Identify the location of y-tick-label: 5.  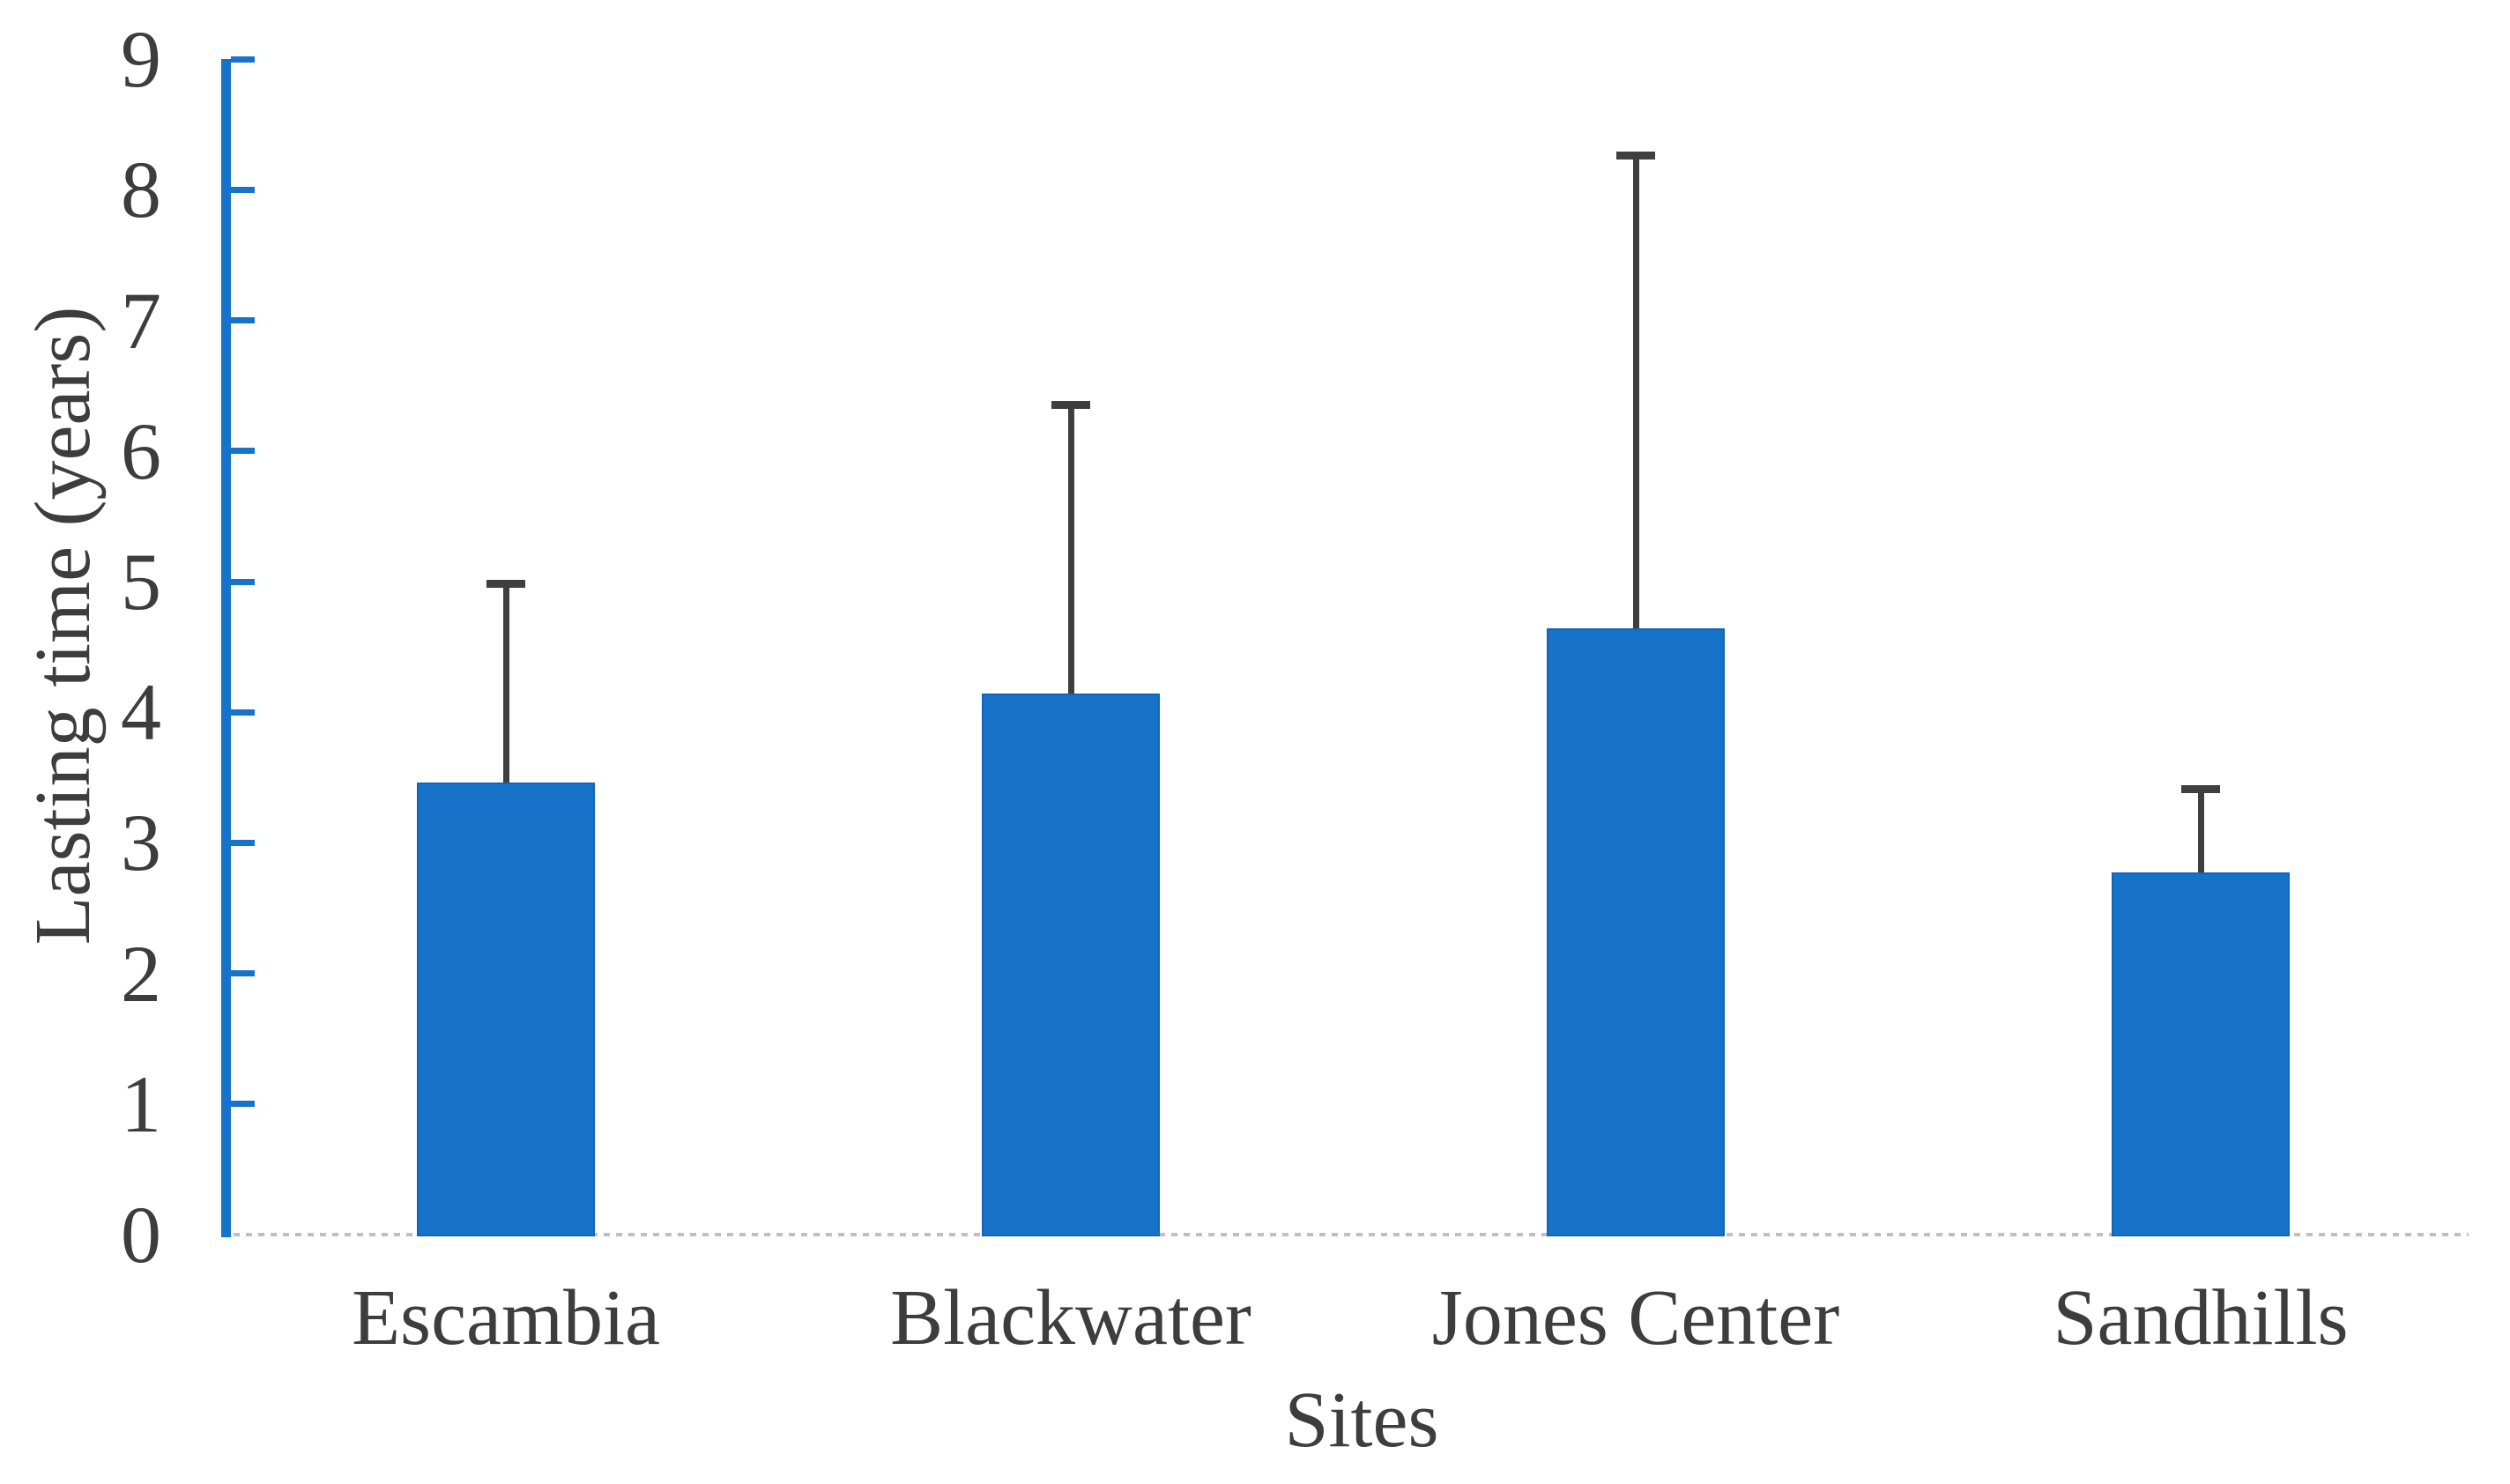
(141, 582).